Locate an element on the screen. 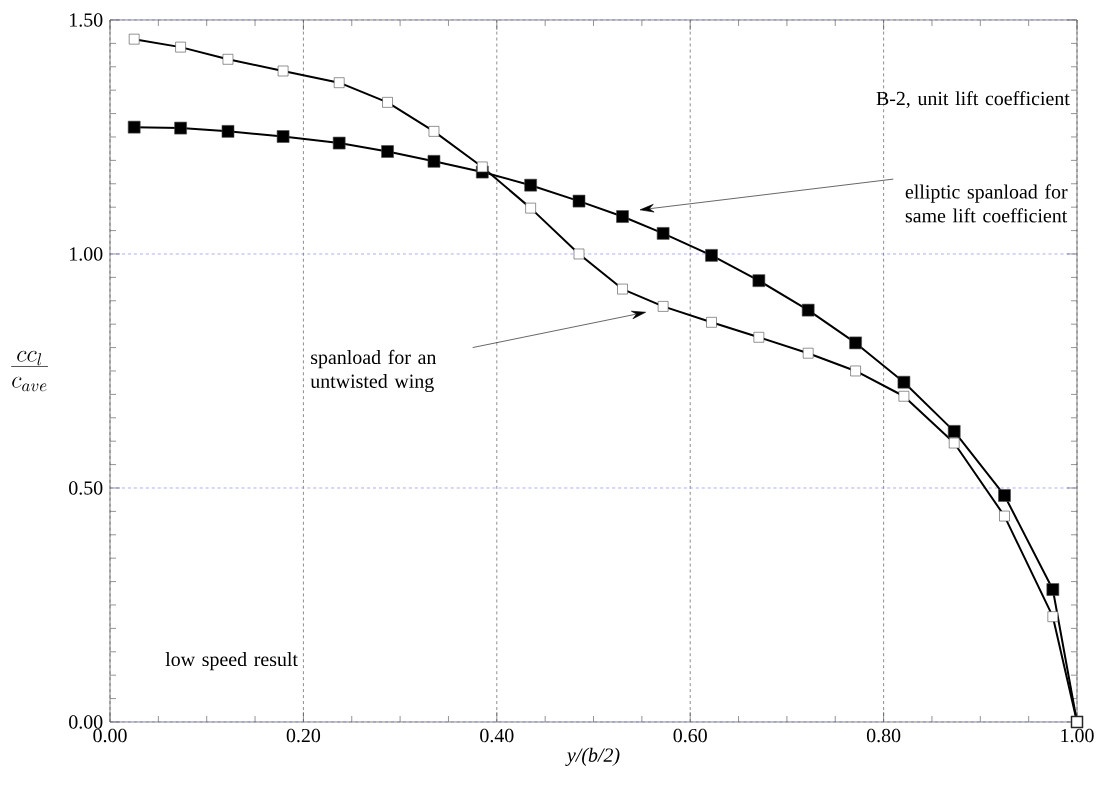 This screenshot has width=1107, height=802. x-tick-label: 1.00 is located at coordinates (1077, 735).